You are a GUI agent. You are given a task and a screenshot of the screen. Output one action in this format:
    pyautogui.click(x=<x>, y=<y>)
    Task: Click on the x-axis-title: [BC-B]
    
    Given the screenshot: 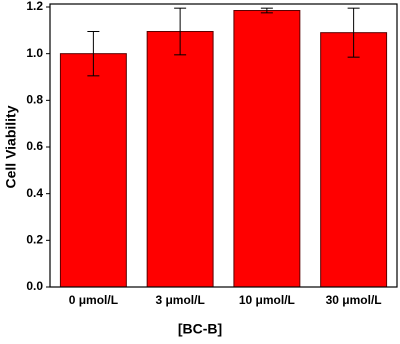 What is the action you would take?
    pyautogui.click(x=200, y=329)
    